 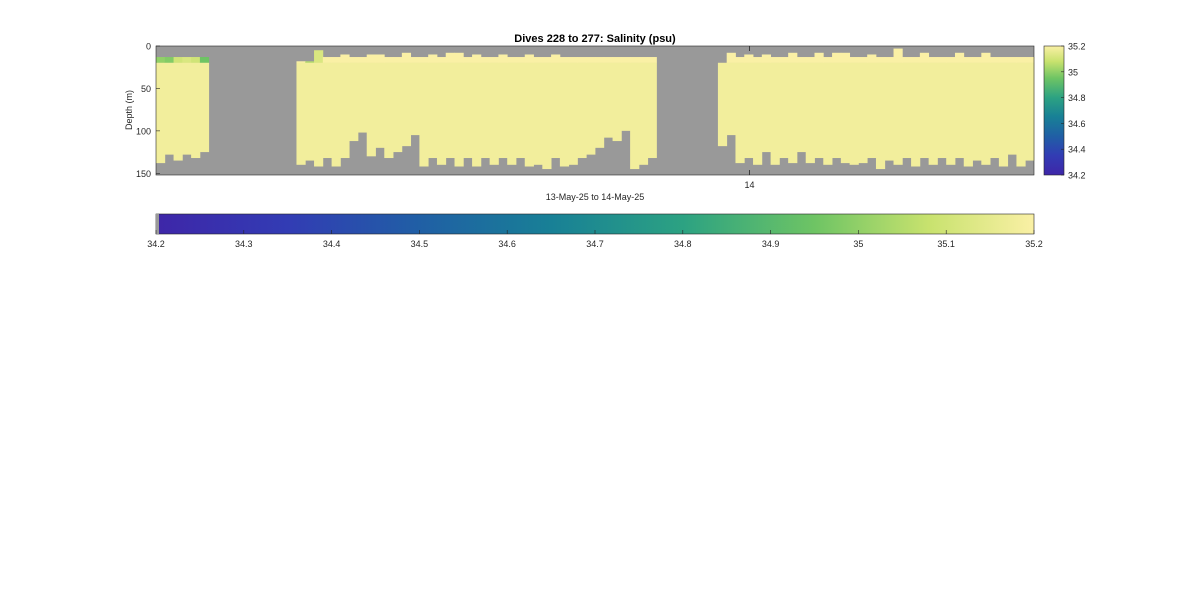 What do you see at coordinates (595, 197) in the screenshot?
I see `x-axis-label: 13-May-25 to 14-May-25` at bounding box center [595, 197].